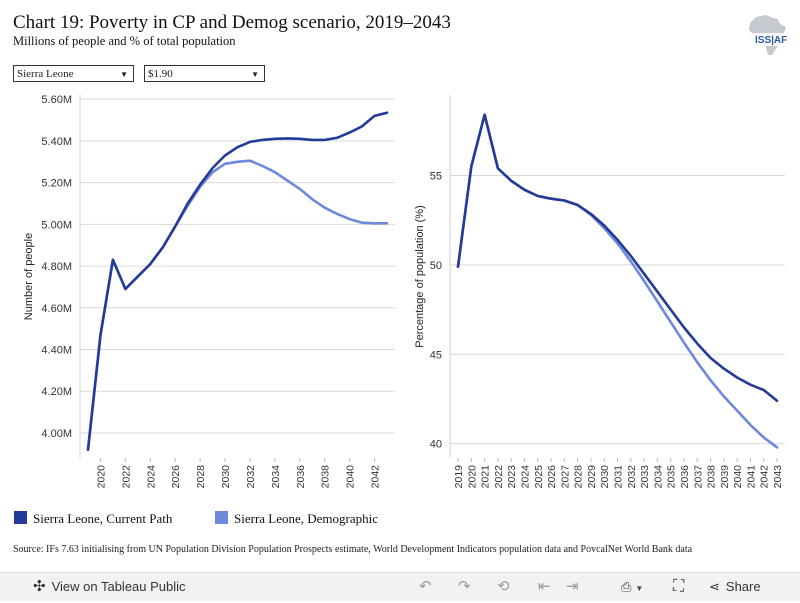 This screenshot has height=603, width=800. What do you see at coordinates (56, 434) in the screenshot?
I see `y-tick-label: 4.00M` at bounding box center [56, 434].